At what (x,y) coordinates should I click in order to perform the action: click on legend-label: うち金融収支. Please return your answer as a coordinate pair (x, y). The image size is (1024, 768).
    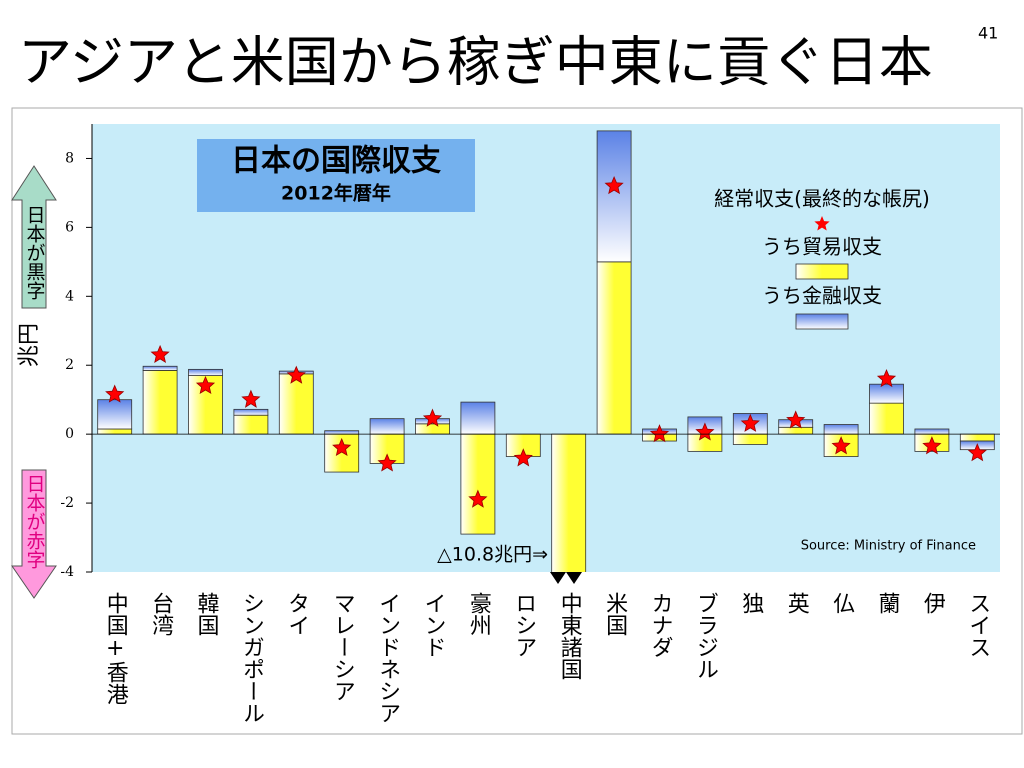
    Looking at the image, I should click on (822, 296).